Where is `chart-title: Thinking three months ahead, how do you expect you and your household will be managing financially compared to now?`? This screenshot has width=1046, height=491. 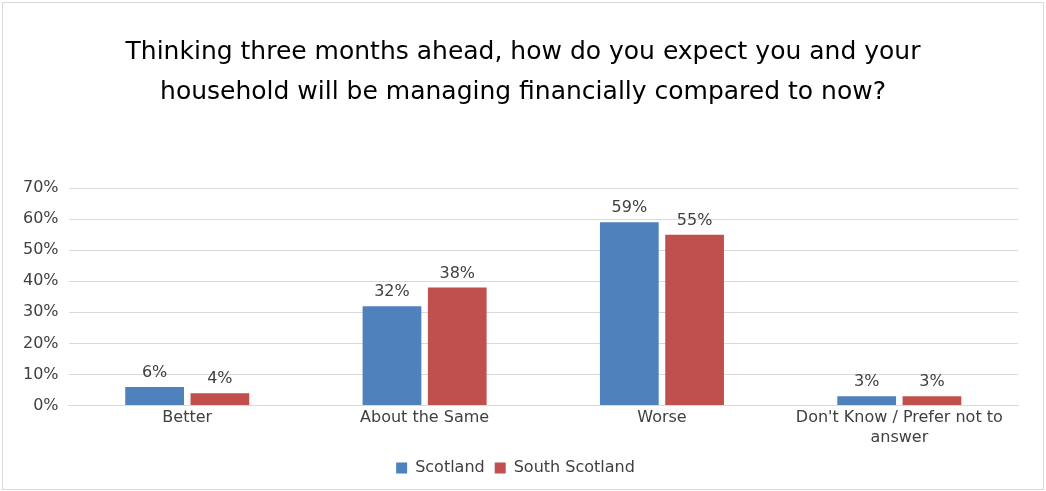 chart-title: Thinking three months ahead, how do you expect you and your household will be managing financially compared to now? is located at coordinates (523, 71).